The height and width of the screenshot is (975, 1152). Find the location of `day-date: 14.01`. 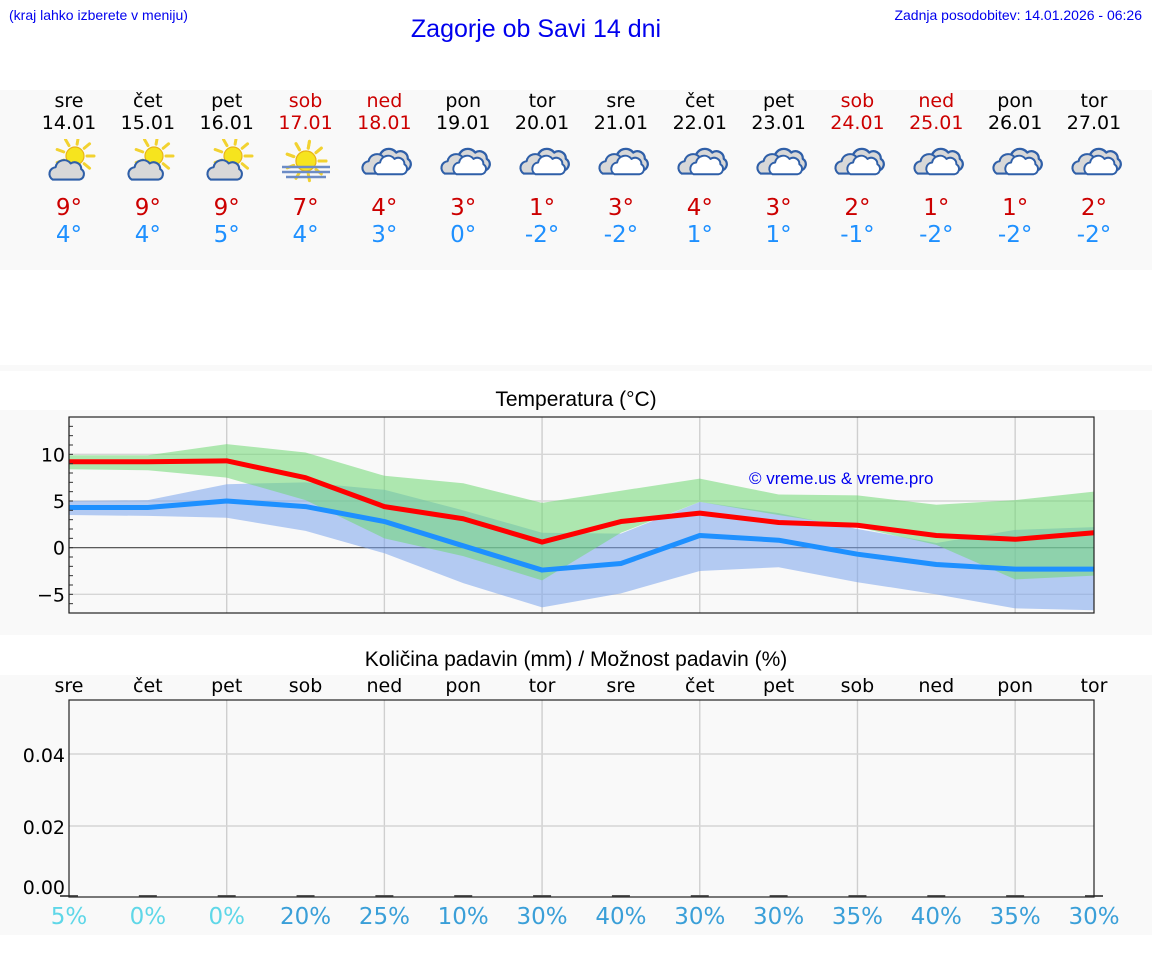

day-date: 14.01 is located at coordinates (69, 123).